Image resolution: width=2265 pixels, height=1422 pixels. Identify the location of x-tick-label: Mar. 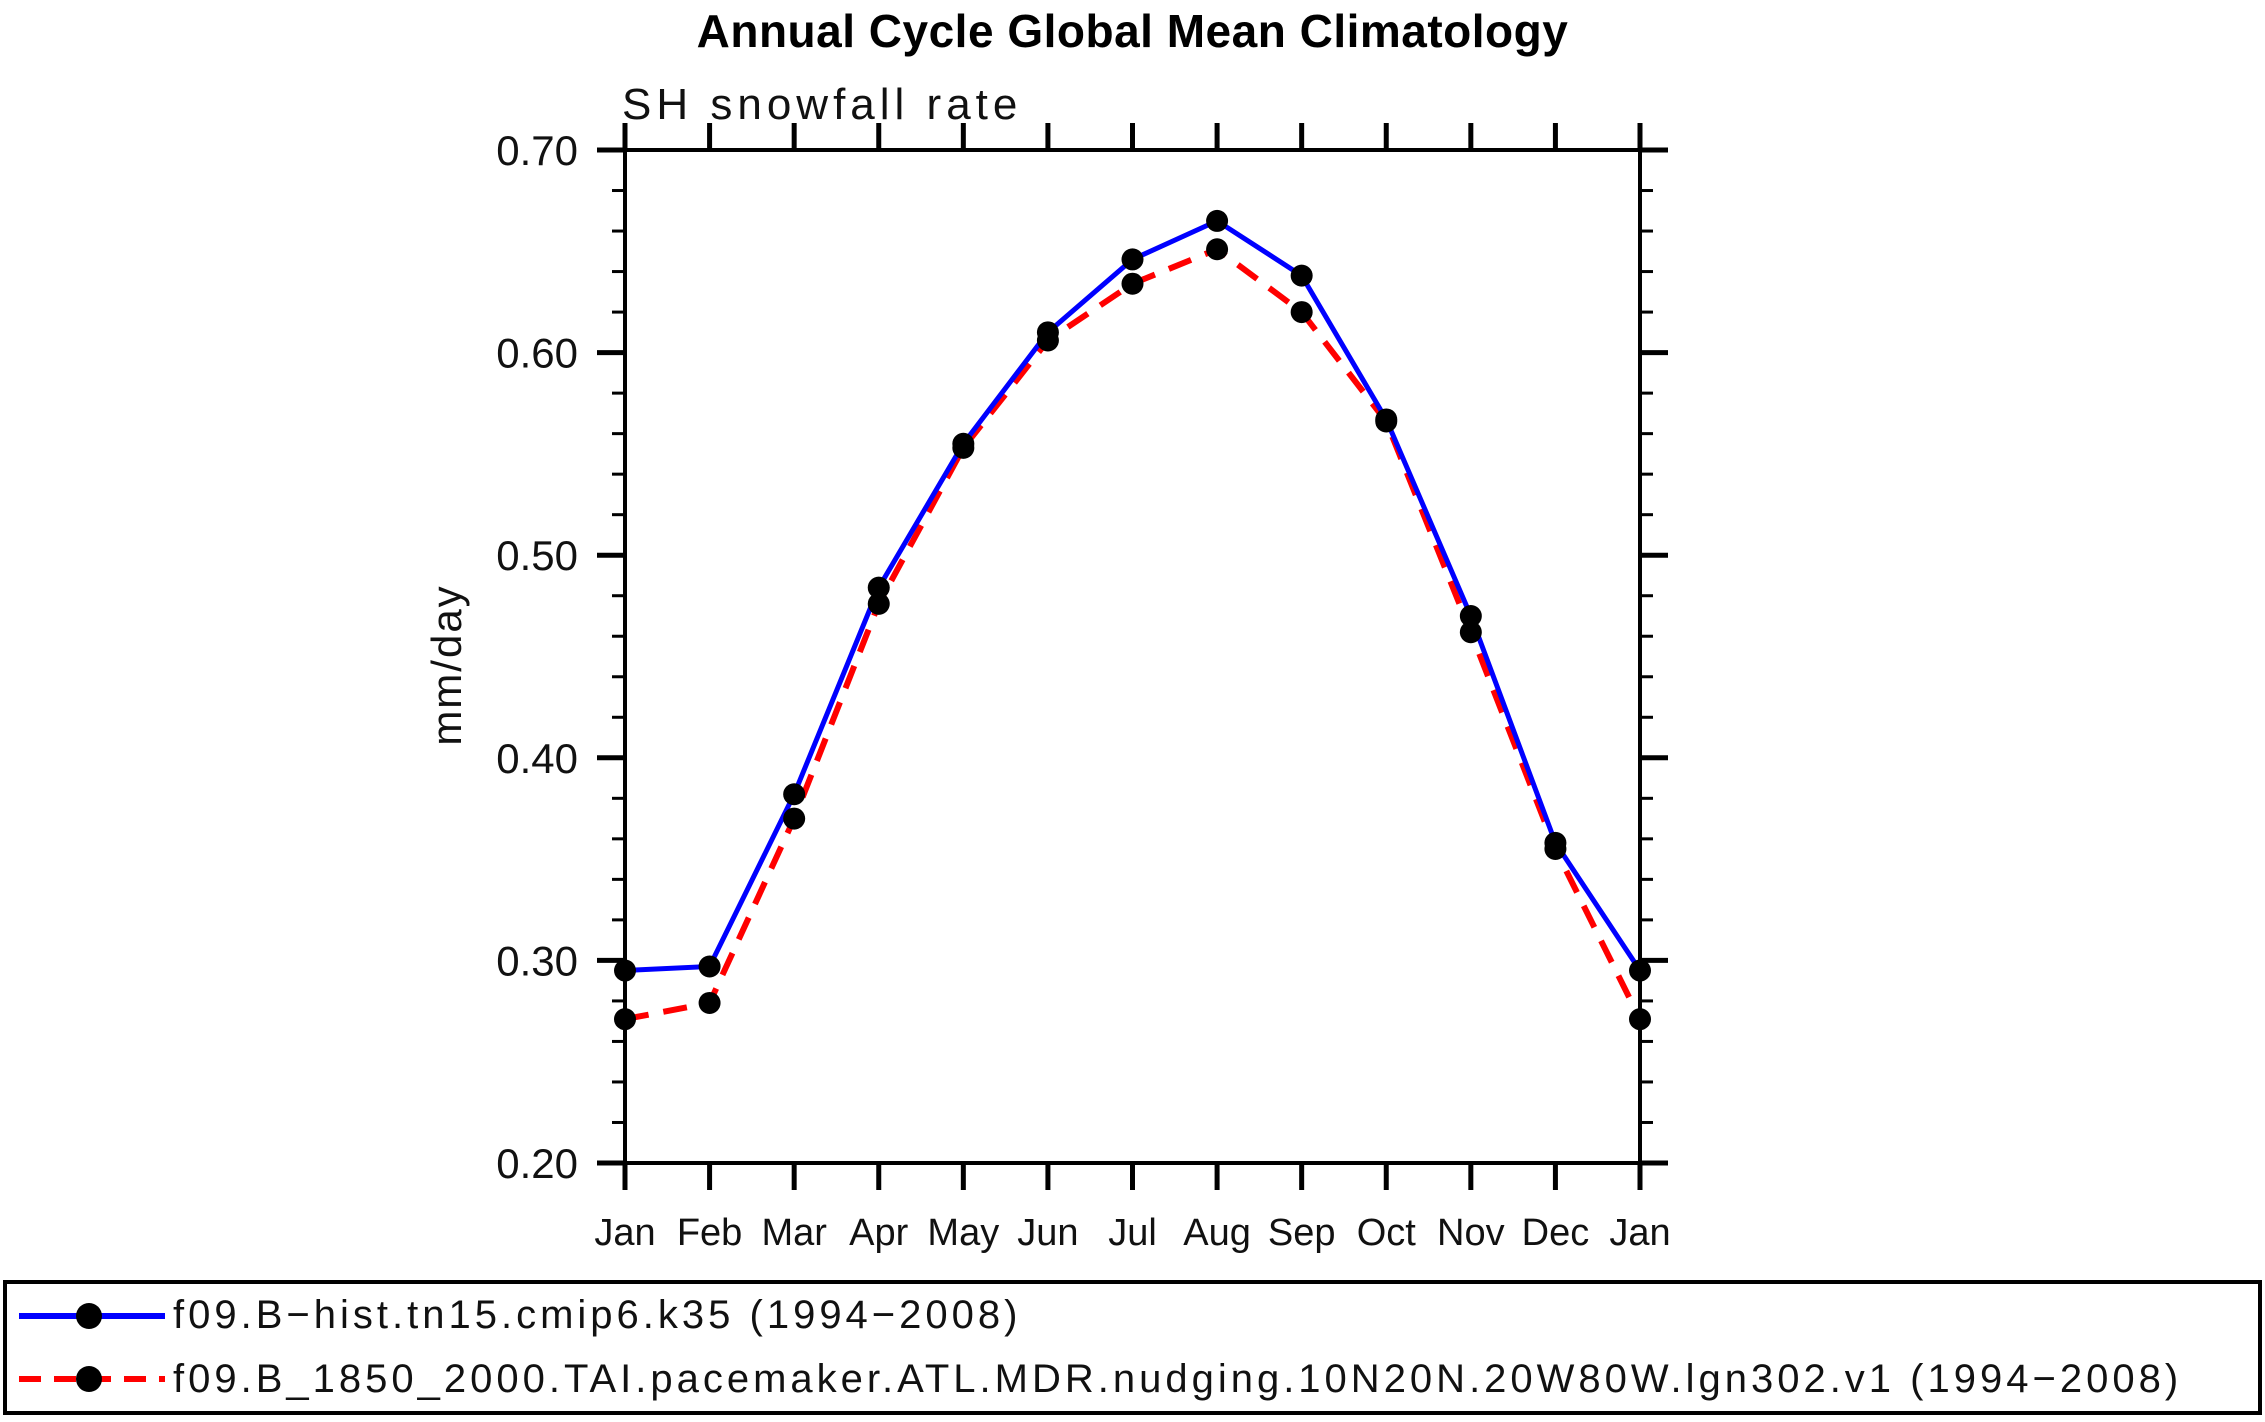
(794, 1233).